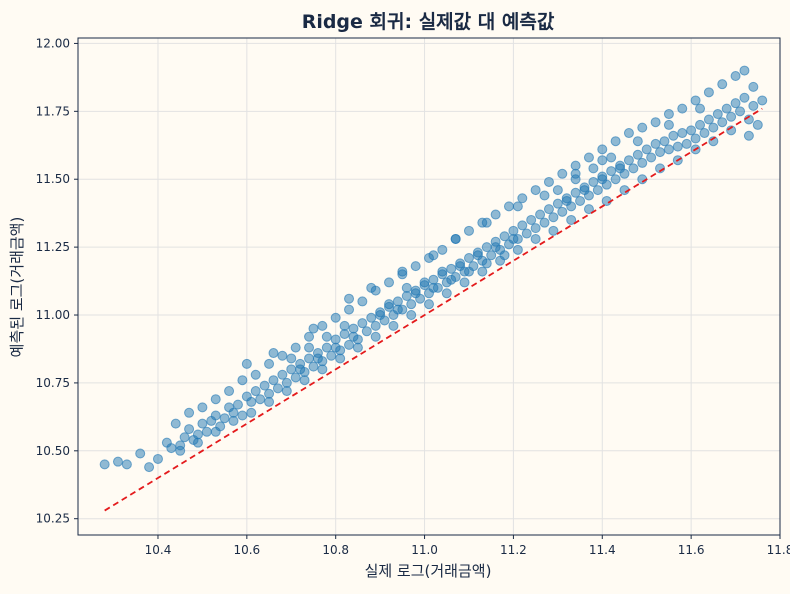  Describe the element at coordinates (335, 550) in the screenshot. I see `x-tick-label: 10.8` at that location.